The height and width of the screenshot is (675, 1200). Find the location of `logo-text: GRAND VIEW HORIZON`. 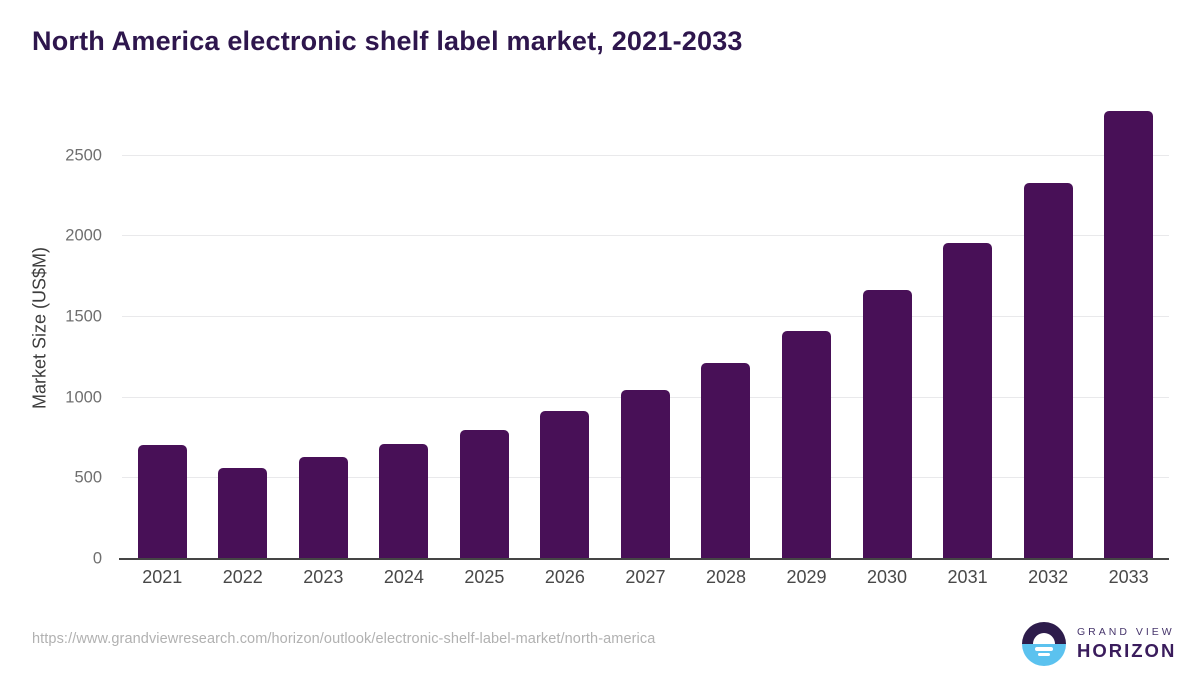

logo-text: GRAND VIEW HORIZON is located at coordinates (1126, 644).